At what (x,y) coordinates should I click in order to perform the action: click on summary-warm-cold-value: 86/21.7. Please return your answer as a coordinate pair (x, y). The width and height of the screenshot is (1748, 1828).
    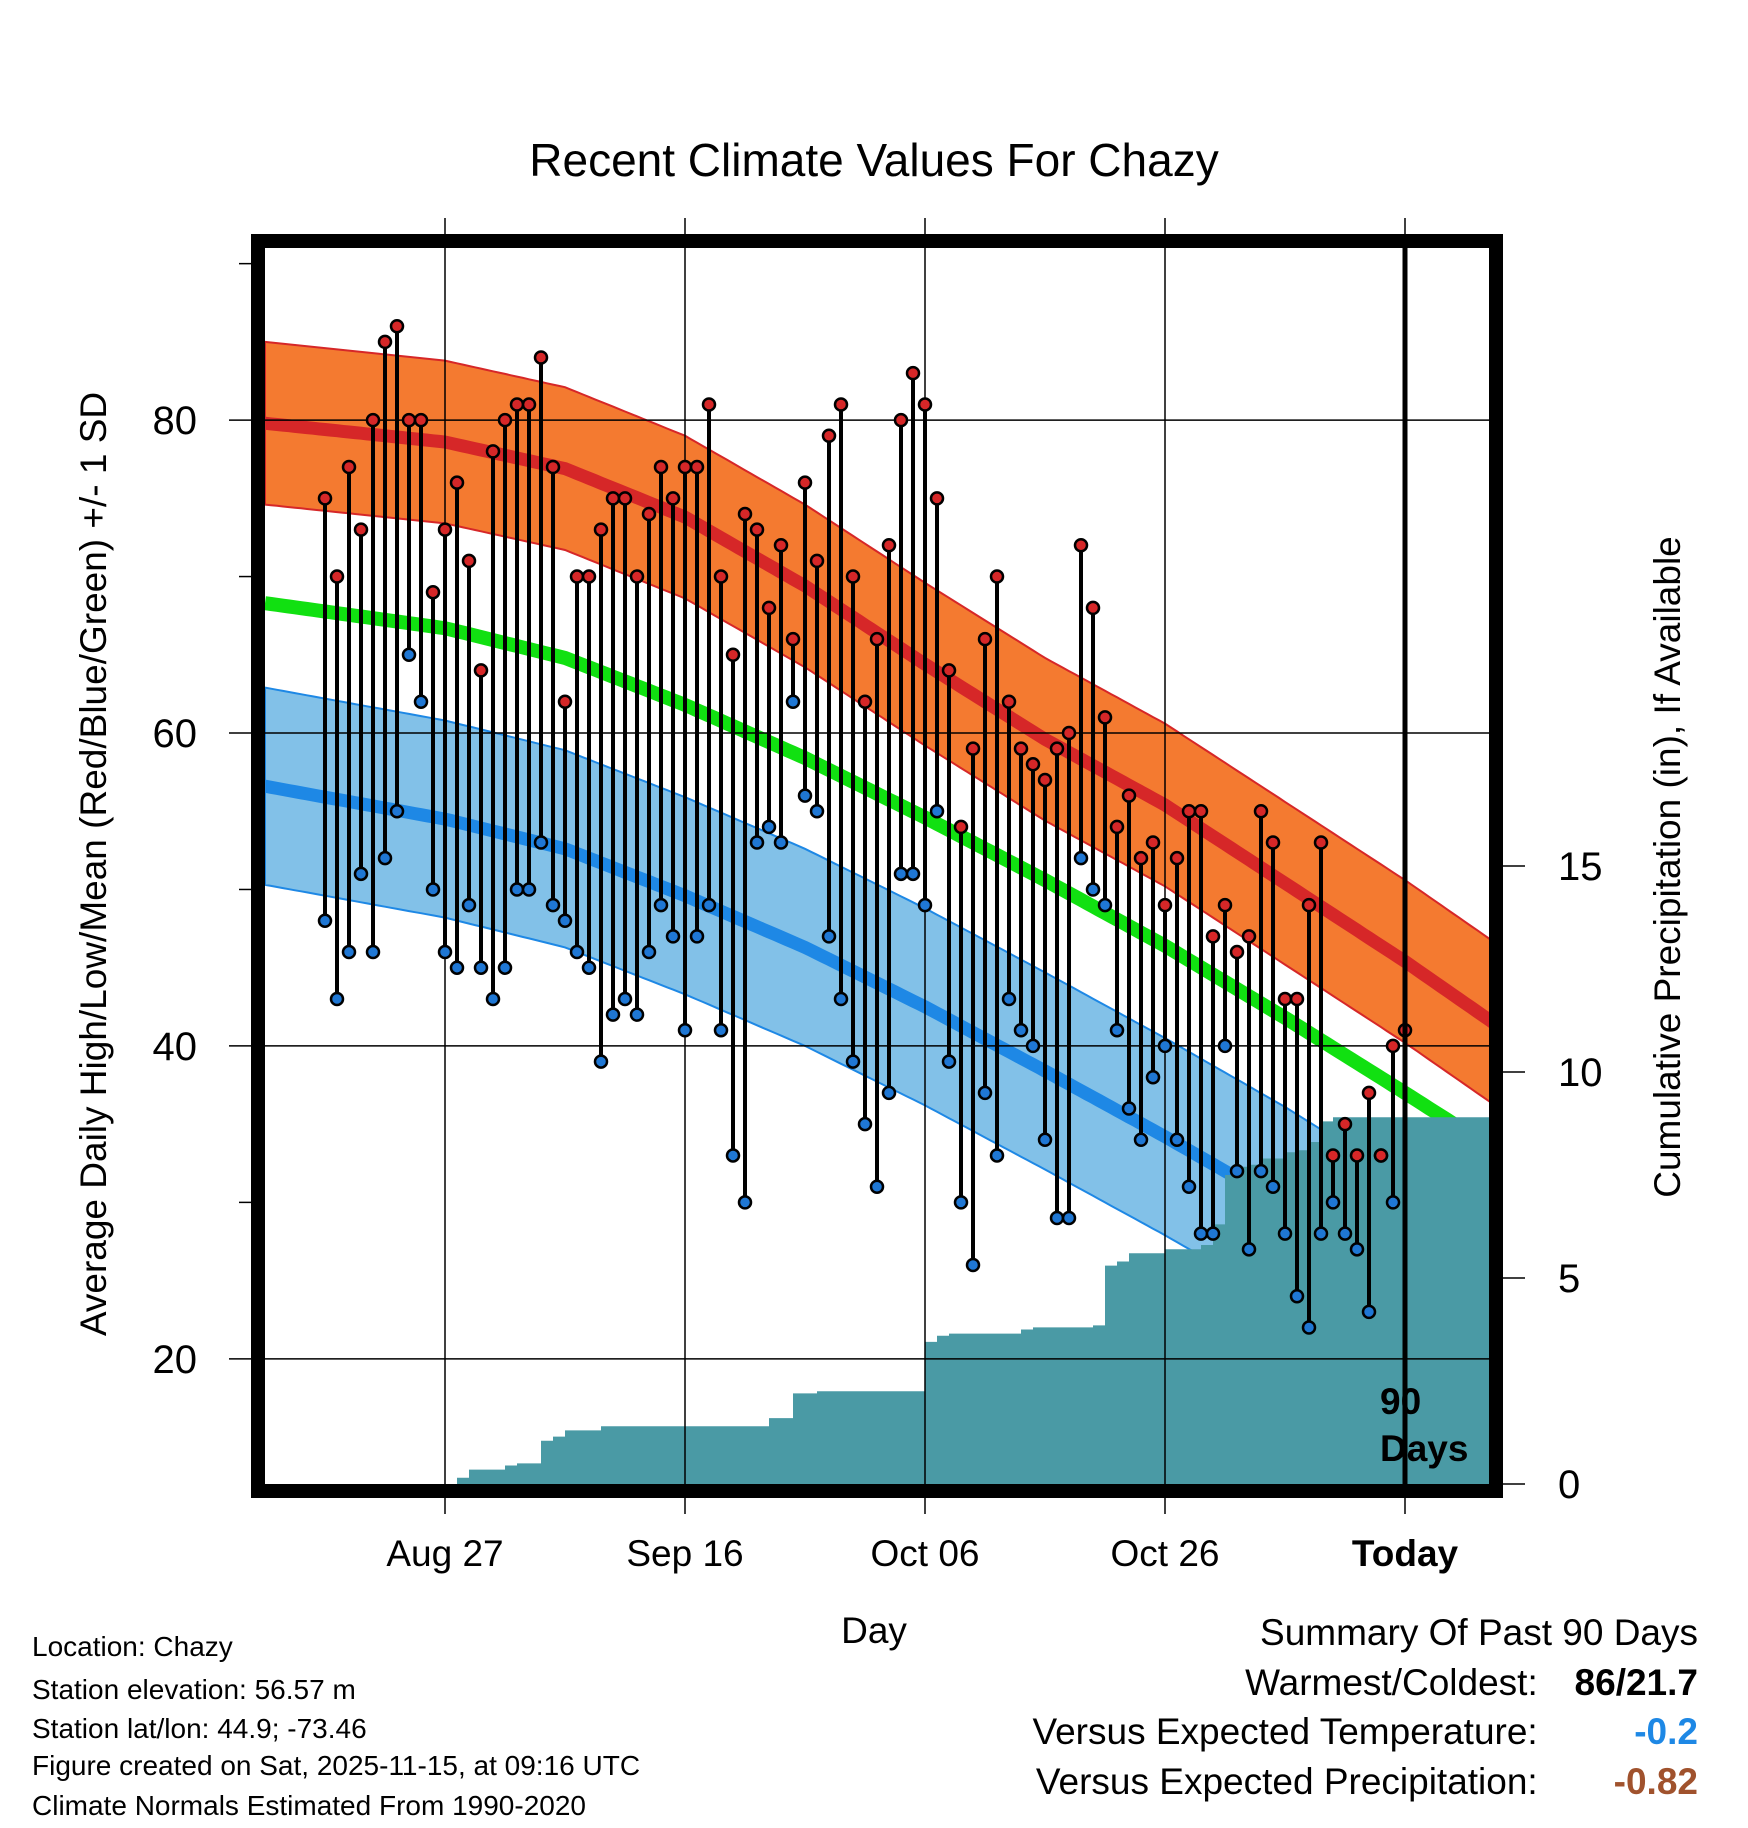
    Looking at the image, I should click on (1636, 1682).